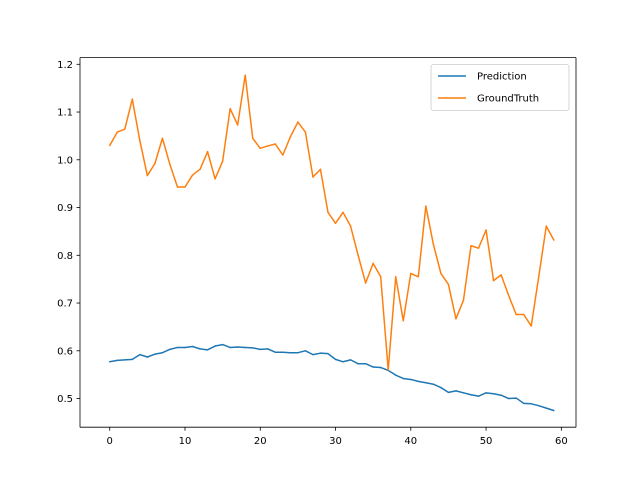 The width and height of the screenshot is (640, 480). Describe the element at coordinates (110, 441) in the screenshot. I see `x-tick-label: 0` at that location.